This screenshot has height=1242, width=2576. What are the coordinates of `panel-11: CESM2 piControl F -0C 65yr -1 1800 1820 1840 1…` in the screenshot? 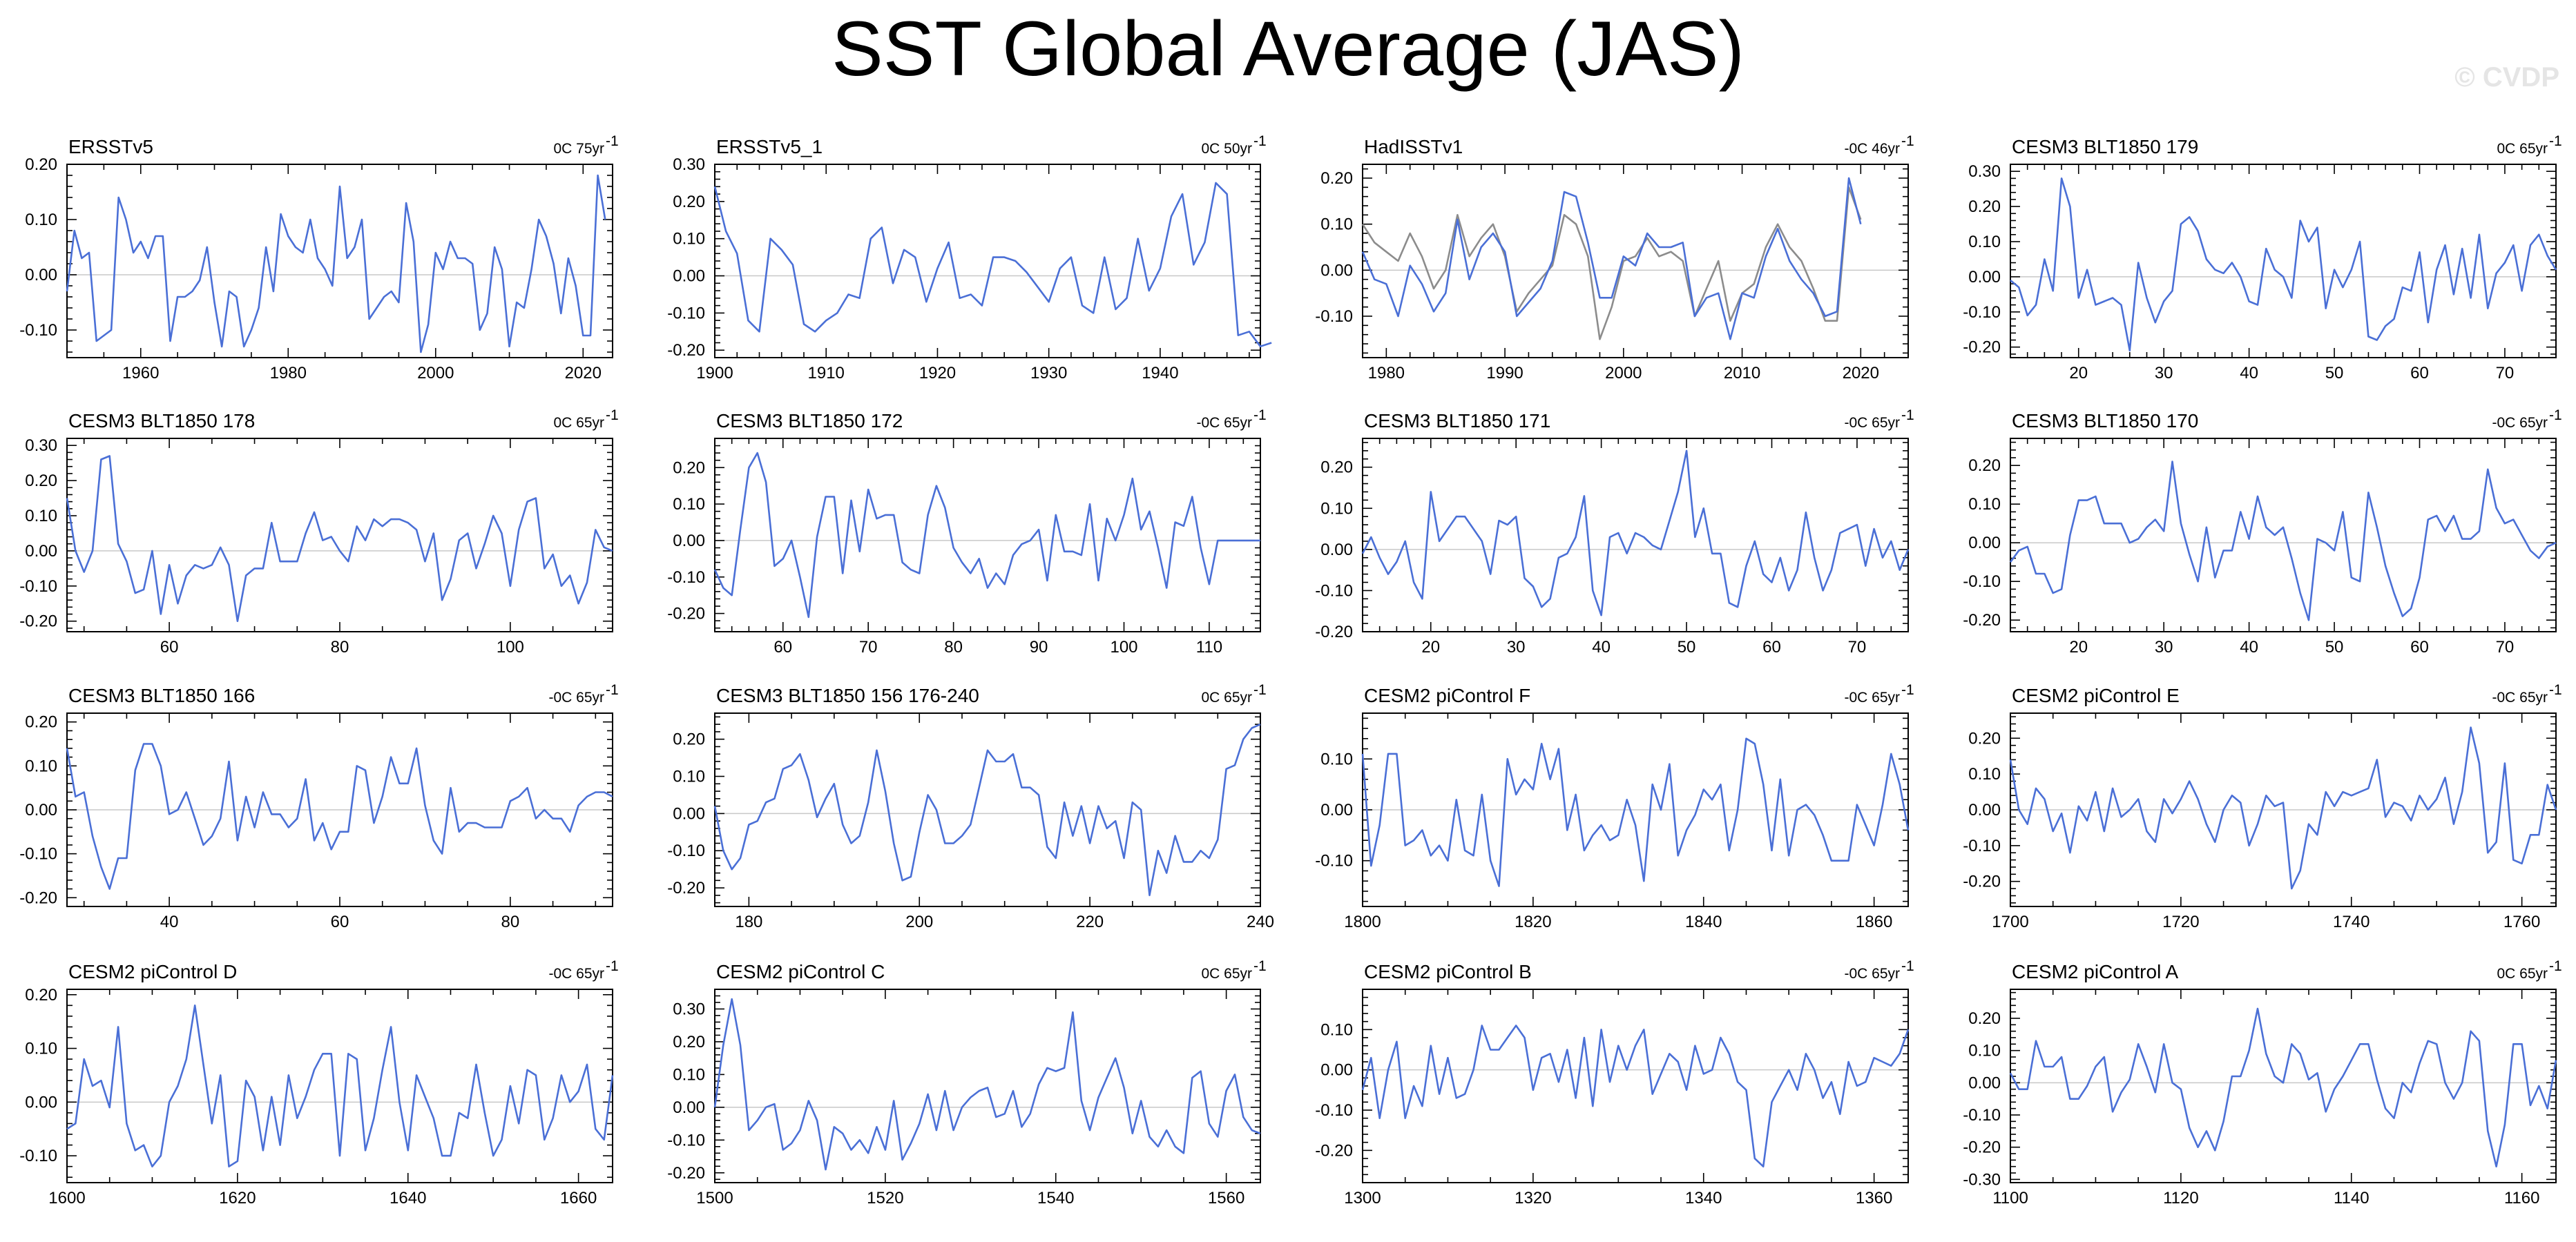 It's located at (1614, 806).